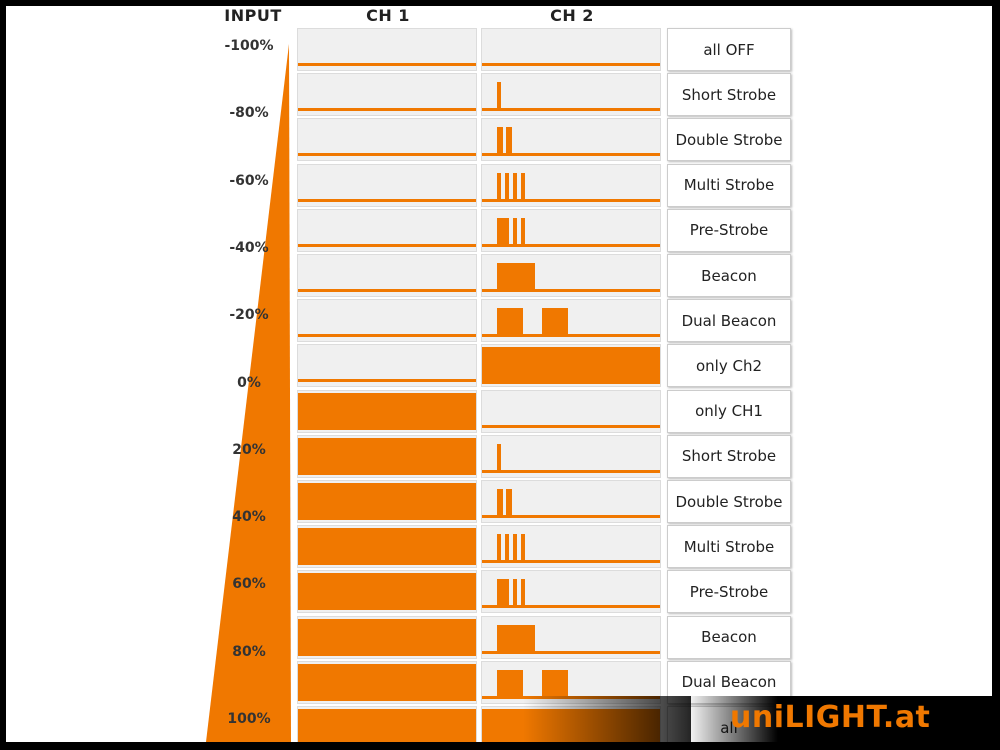  Describe the element at coordinates (249, 315) in the screenshot. I see `input-percent-label: -20%` at that location.